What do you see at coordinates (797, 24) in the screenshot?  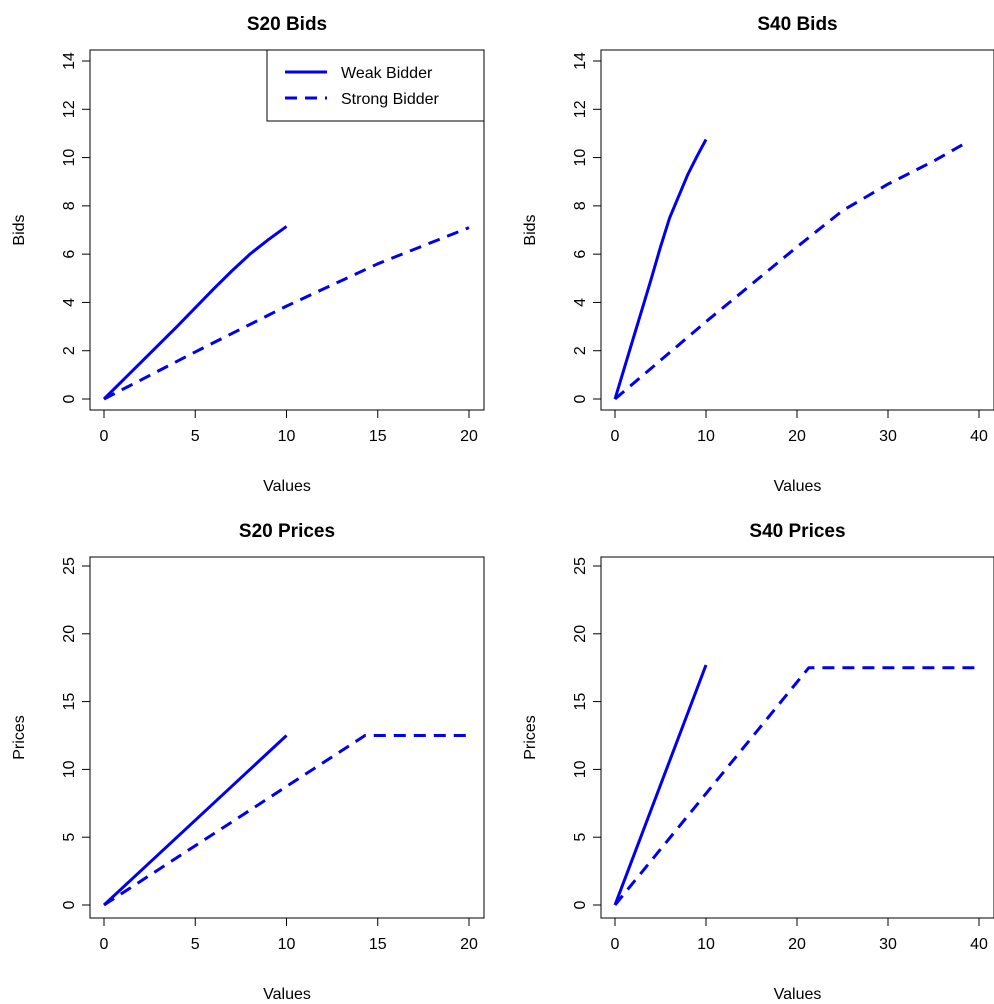 I see `chart-title: S40 Bids` at bounding box center [797, 24].